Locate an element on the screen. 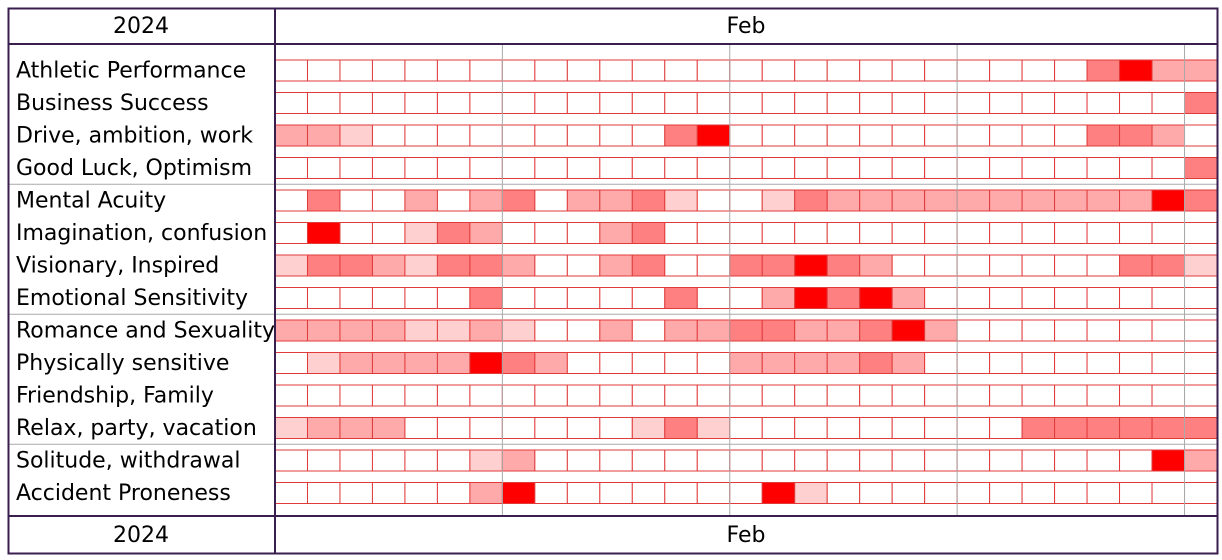  row-label: Drive, ambition, work is located at coordinates (134, 136).